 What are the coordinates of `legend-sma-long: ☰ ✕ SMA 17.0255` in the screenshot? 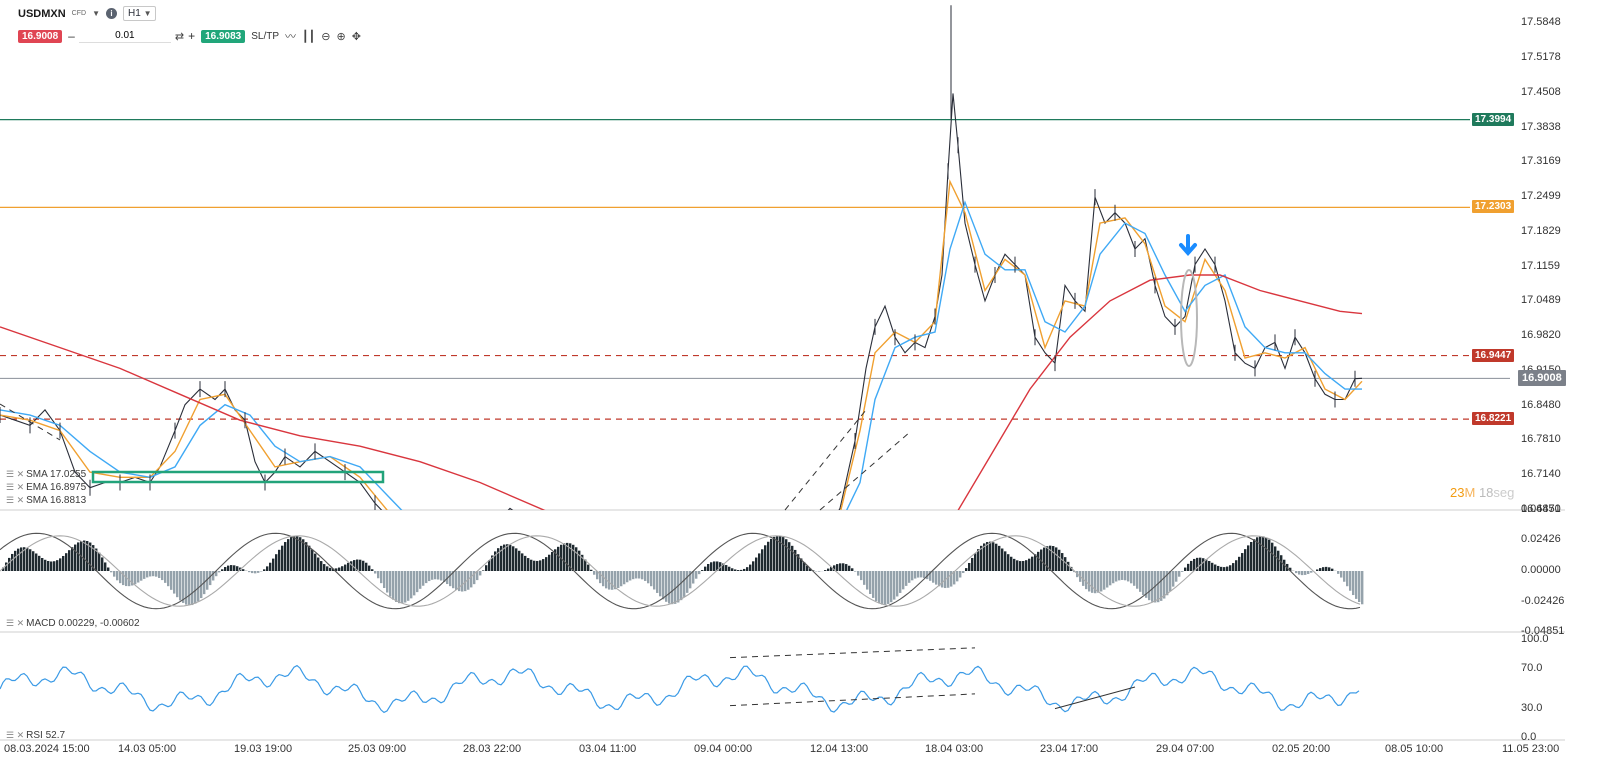 It's located at (46, 474).